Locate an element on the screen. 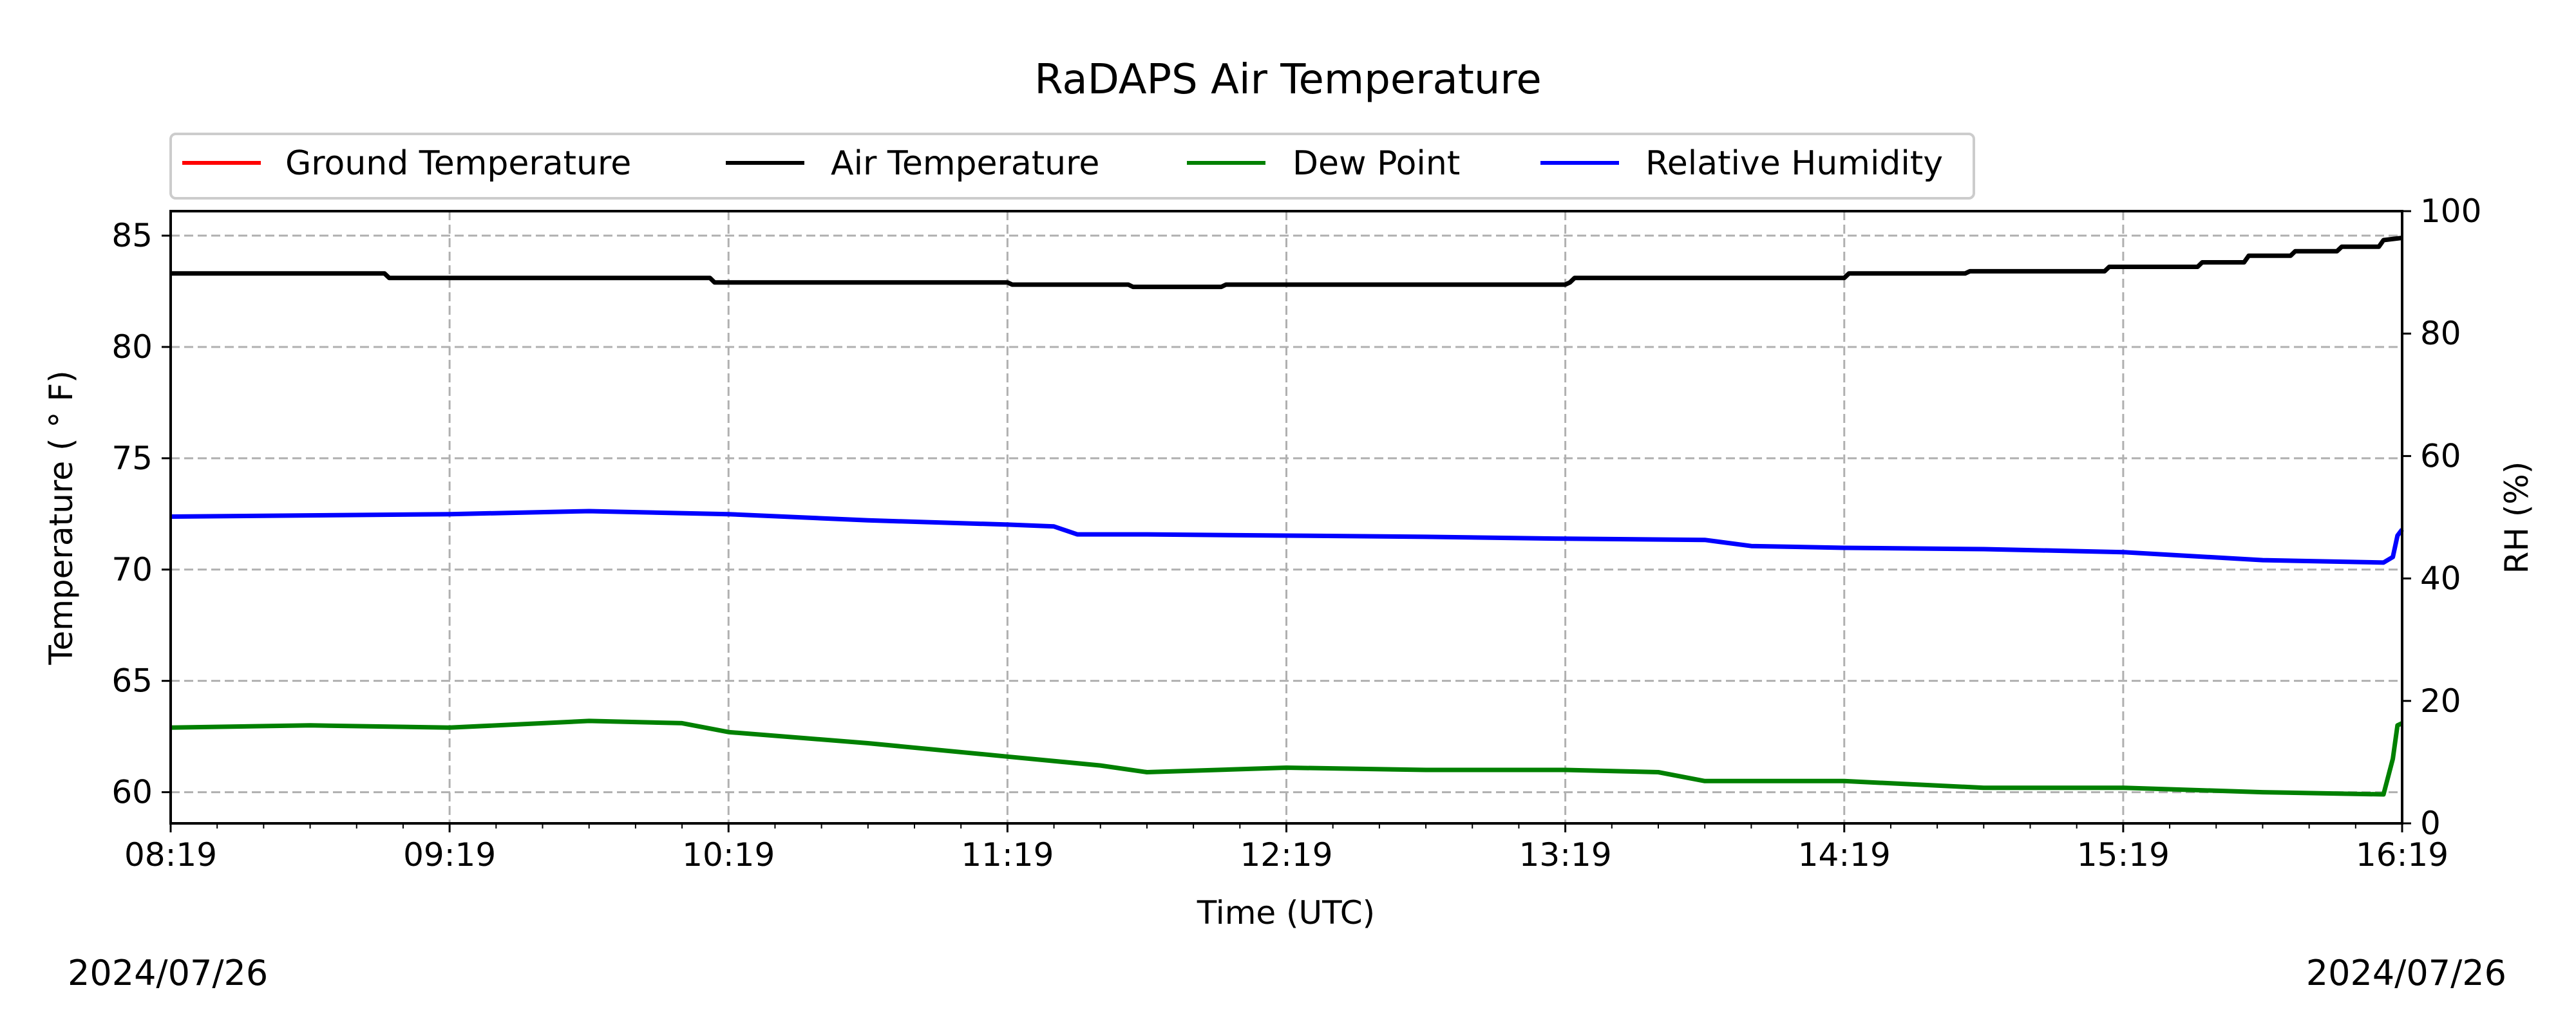 This screenshot has height=1030, width=2576. x-tick-label: 08:19 is located at coordinates (170, 855).